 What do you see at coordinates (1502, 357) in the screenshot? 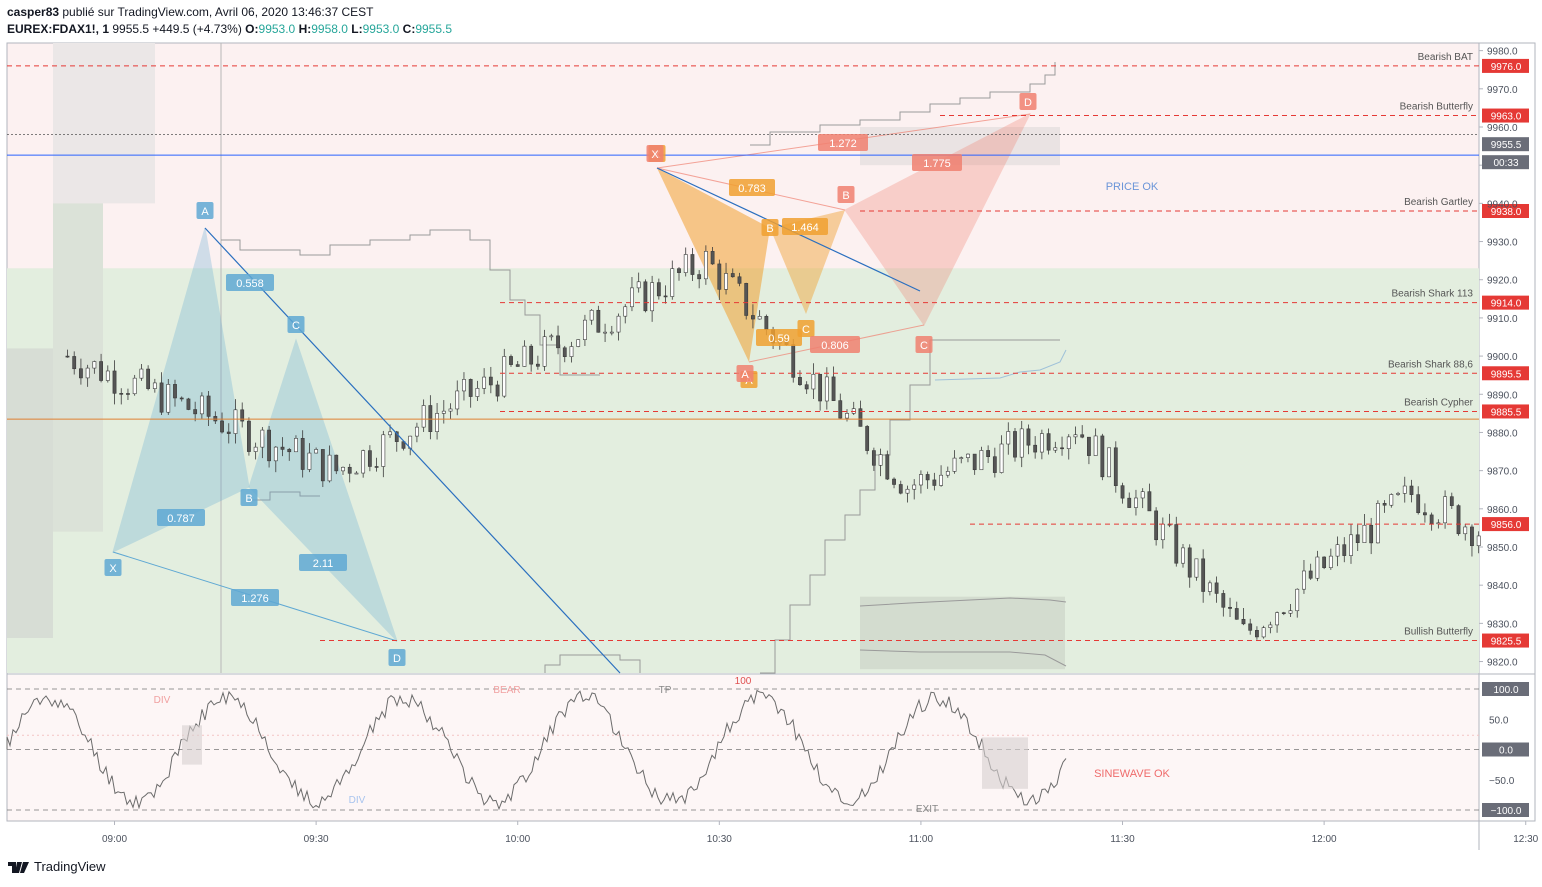
I see `price-tick-label: 9900.0` at bounding box center [1502, 357].